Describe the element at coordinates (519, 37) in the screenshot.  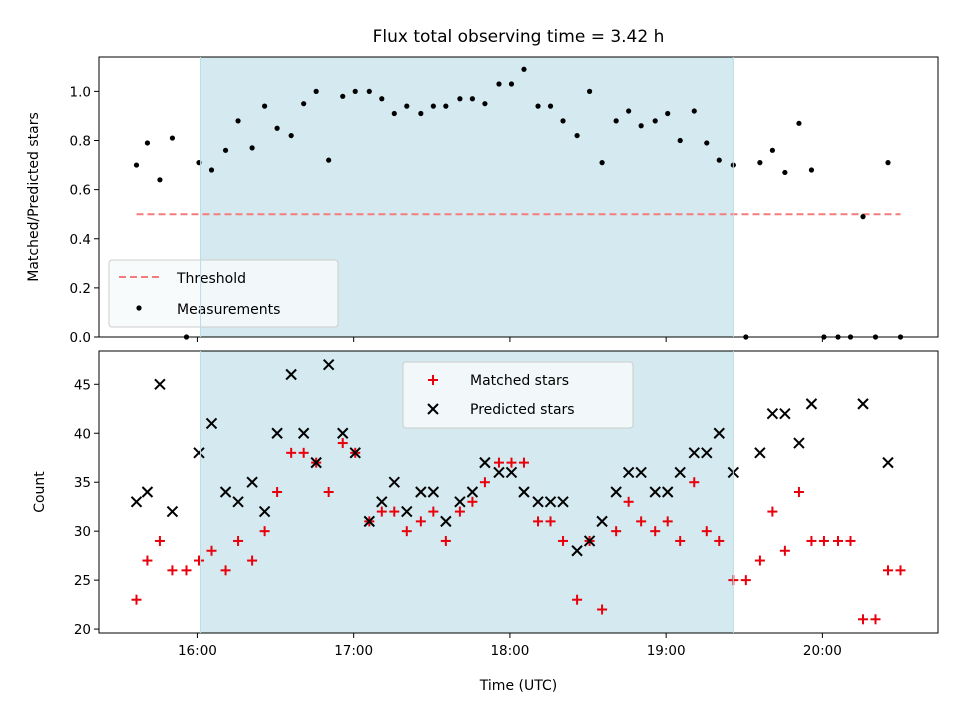
I see `chart-title: Flux total observing time = 3.42 h` at that location.